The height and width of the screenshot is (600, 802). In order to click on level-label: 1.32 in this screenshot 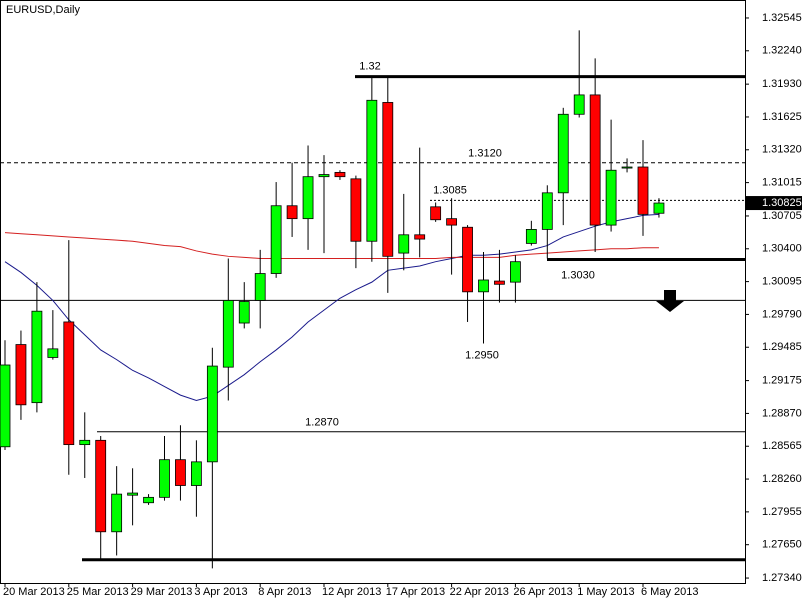, I will do `click(369, 67)`.